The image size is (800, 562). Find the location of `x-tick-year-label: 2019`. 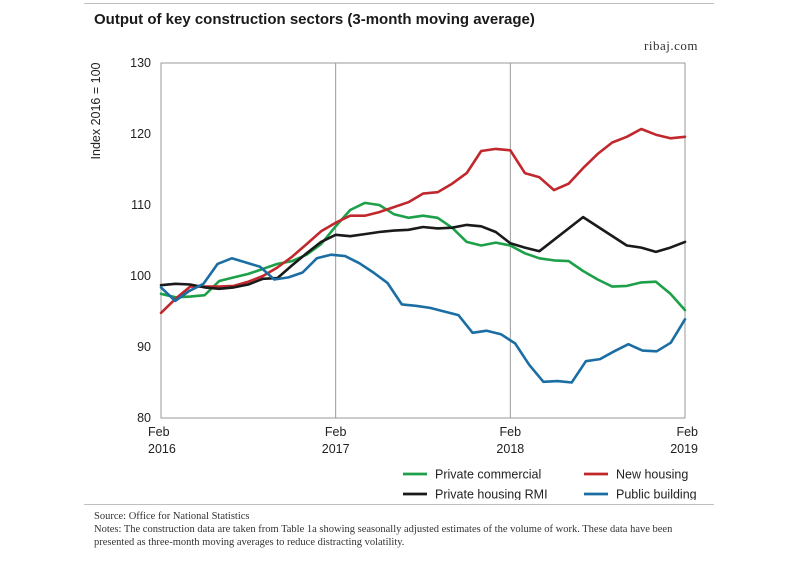

x-tick-year-label: 2019 is located at coordinates (684, 449).